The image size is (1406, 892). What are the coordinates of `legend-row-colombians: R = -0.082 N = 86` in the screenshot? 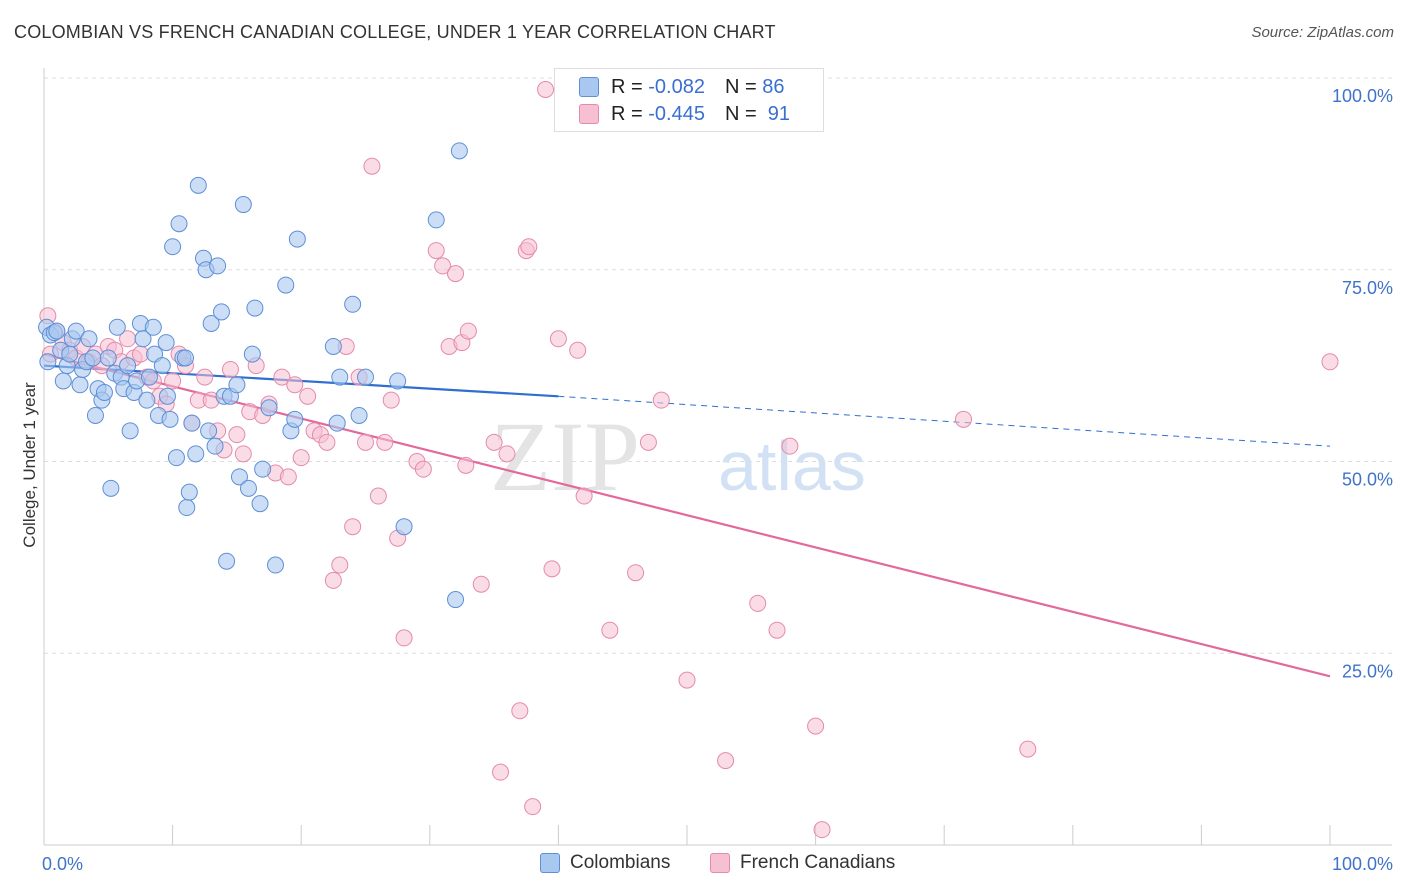 It's located at (681, 87).